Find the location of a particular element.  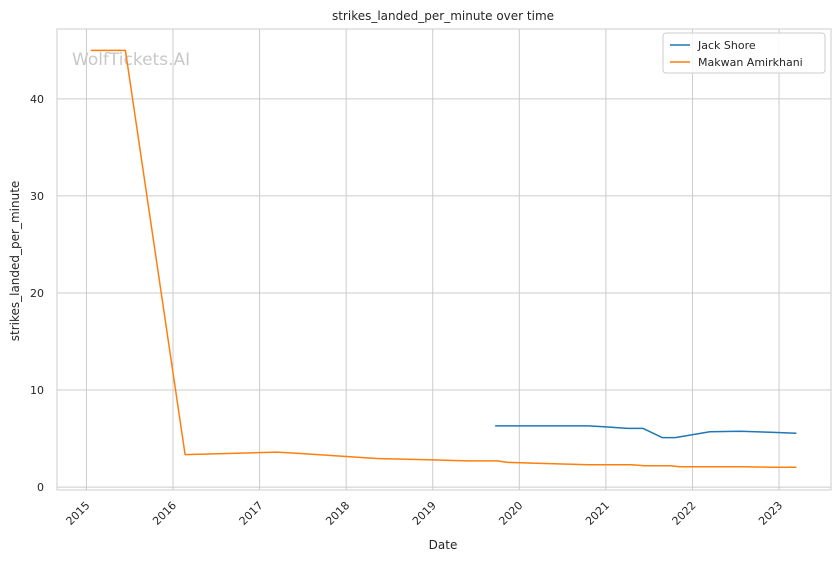

x-tick-labels: 2015 2016 2017 2018 2019 2020 2021 2022 2023 is located at coordinates (425, 513).